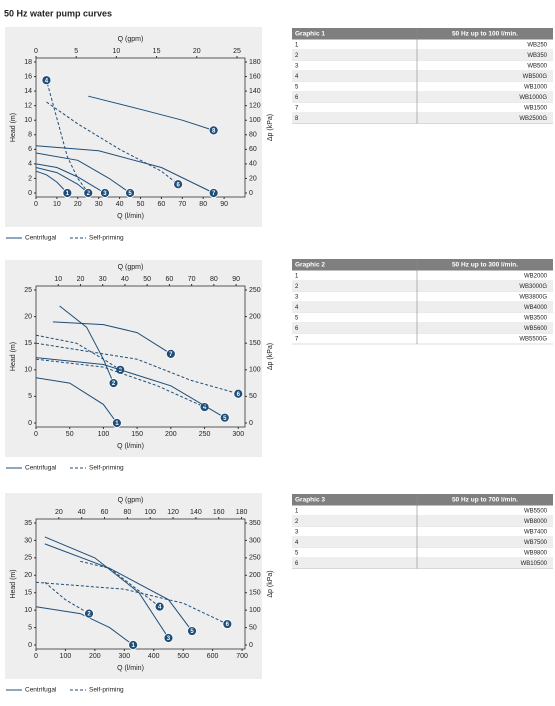 This screenshot has height=706, width=555. Describe the element at coordinates (537, 66) in the screenshot. I see `table-cell: WB500` at that location.